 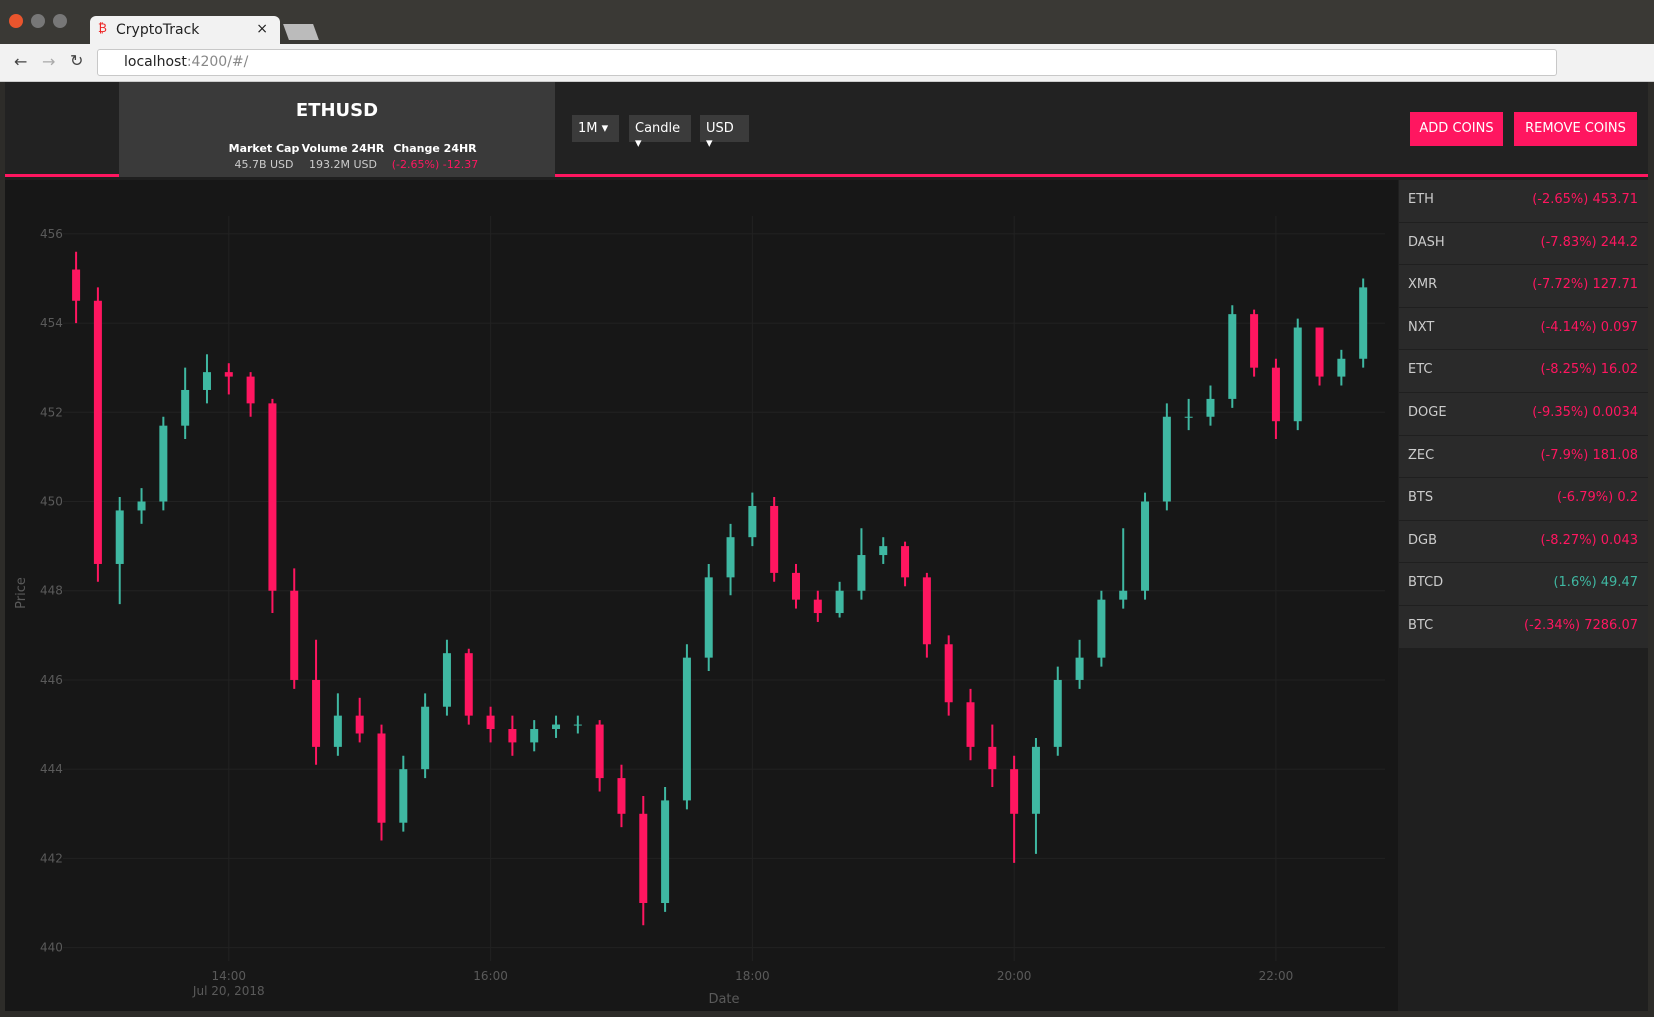 I want to click on maximize-button, so click(x=60, y=21).